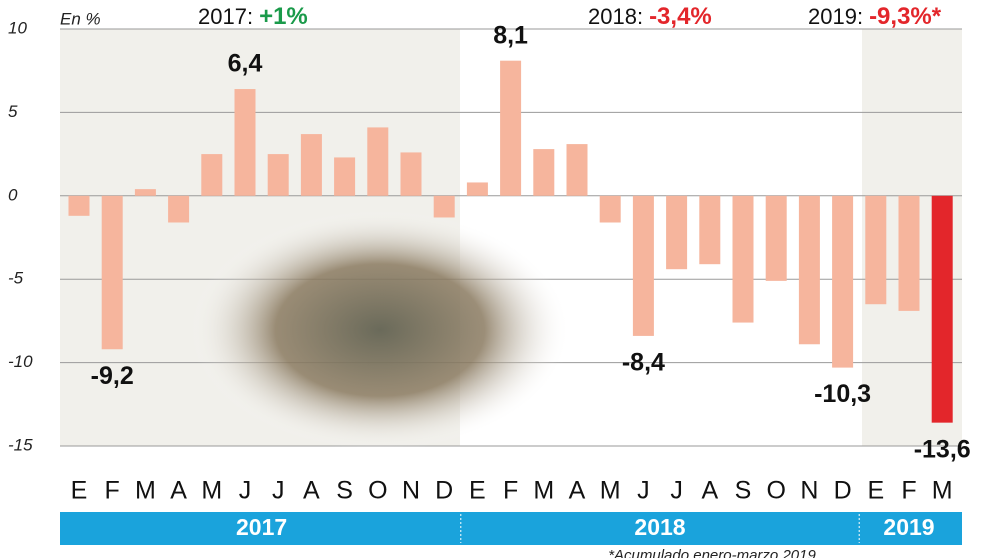  What do you see at coordinates (842, 394) in the screenshot?
I see `value-label: -10,3` at bounding box center [842, 394].